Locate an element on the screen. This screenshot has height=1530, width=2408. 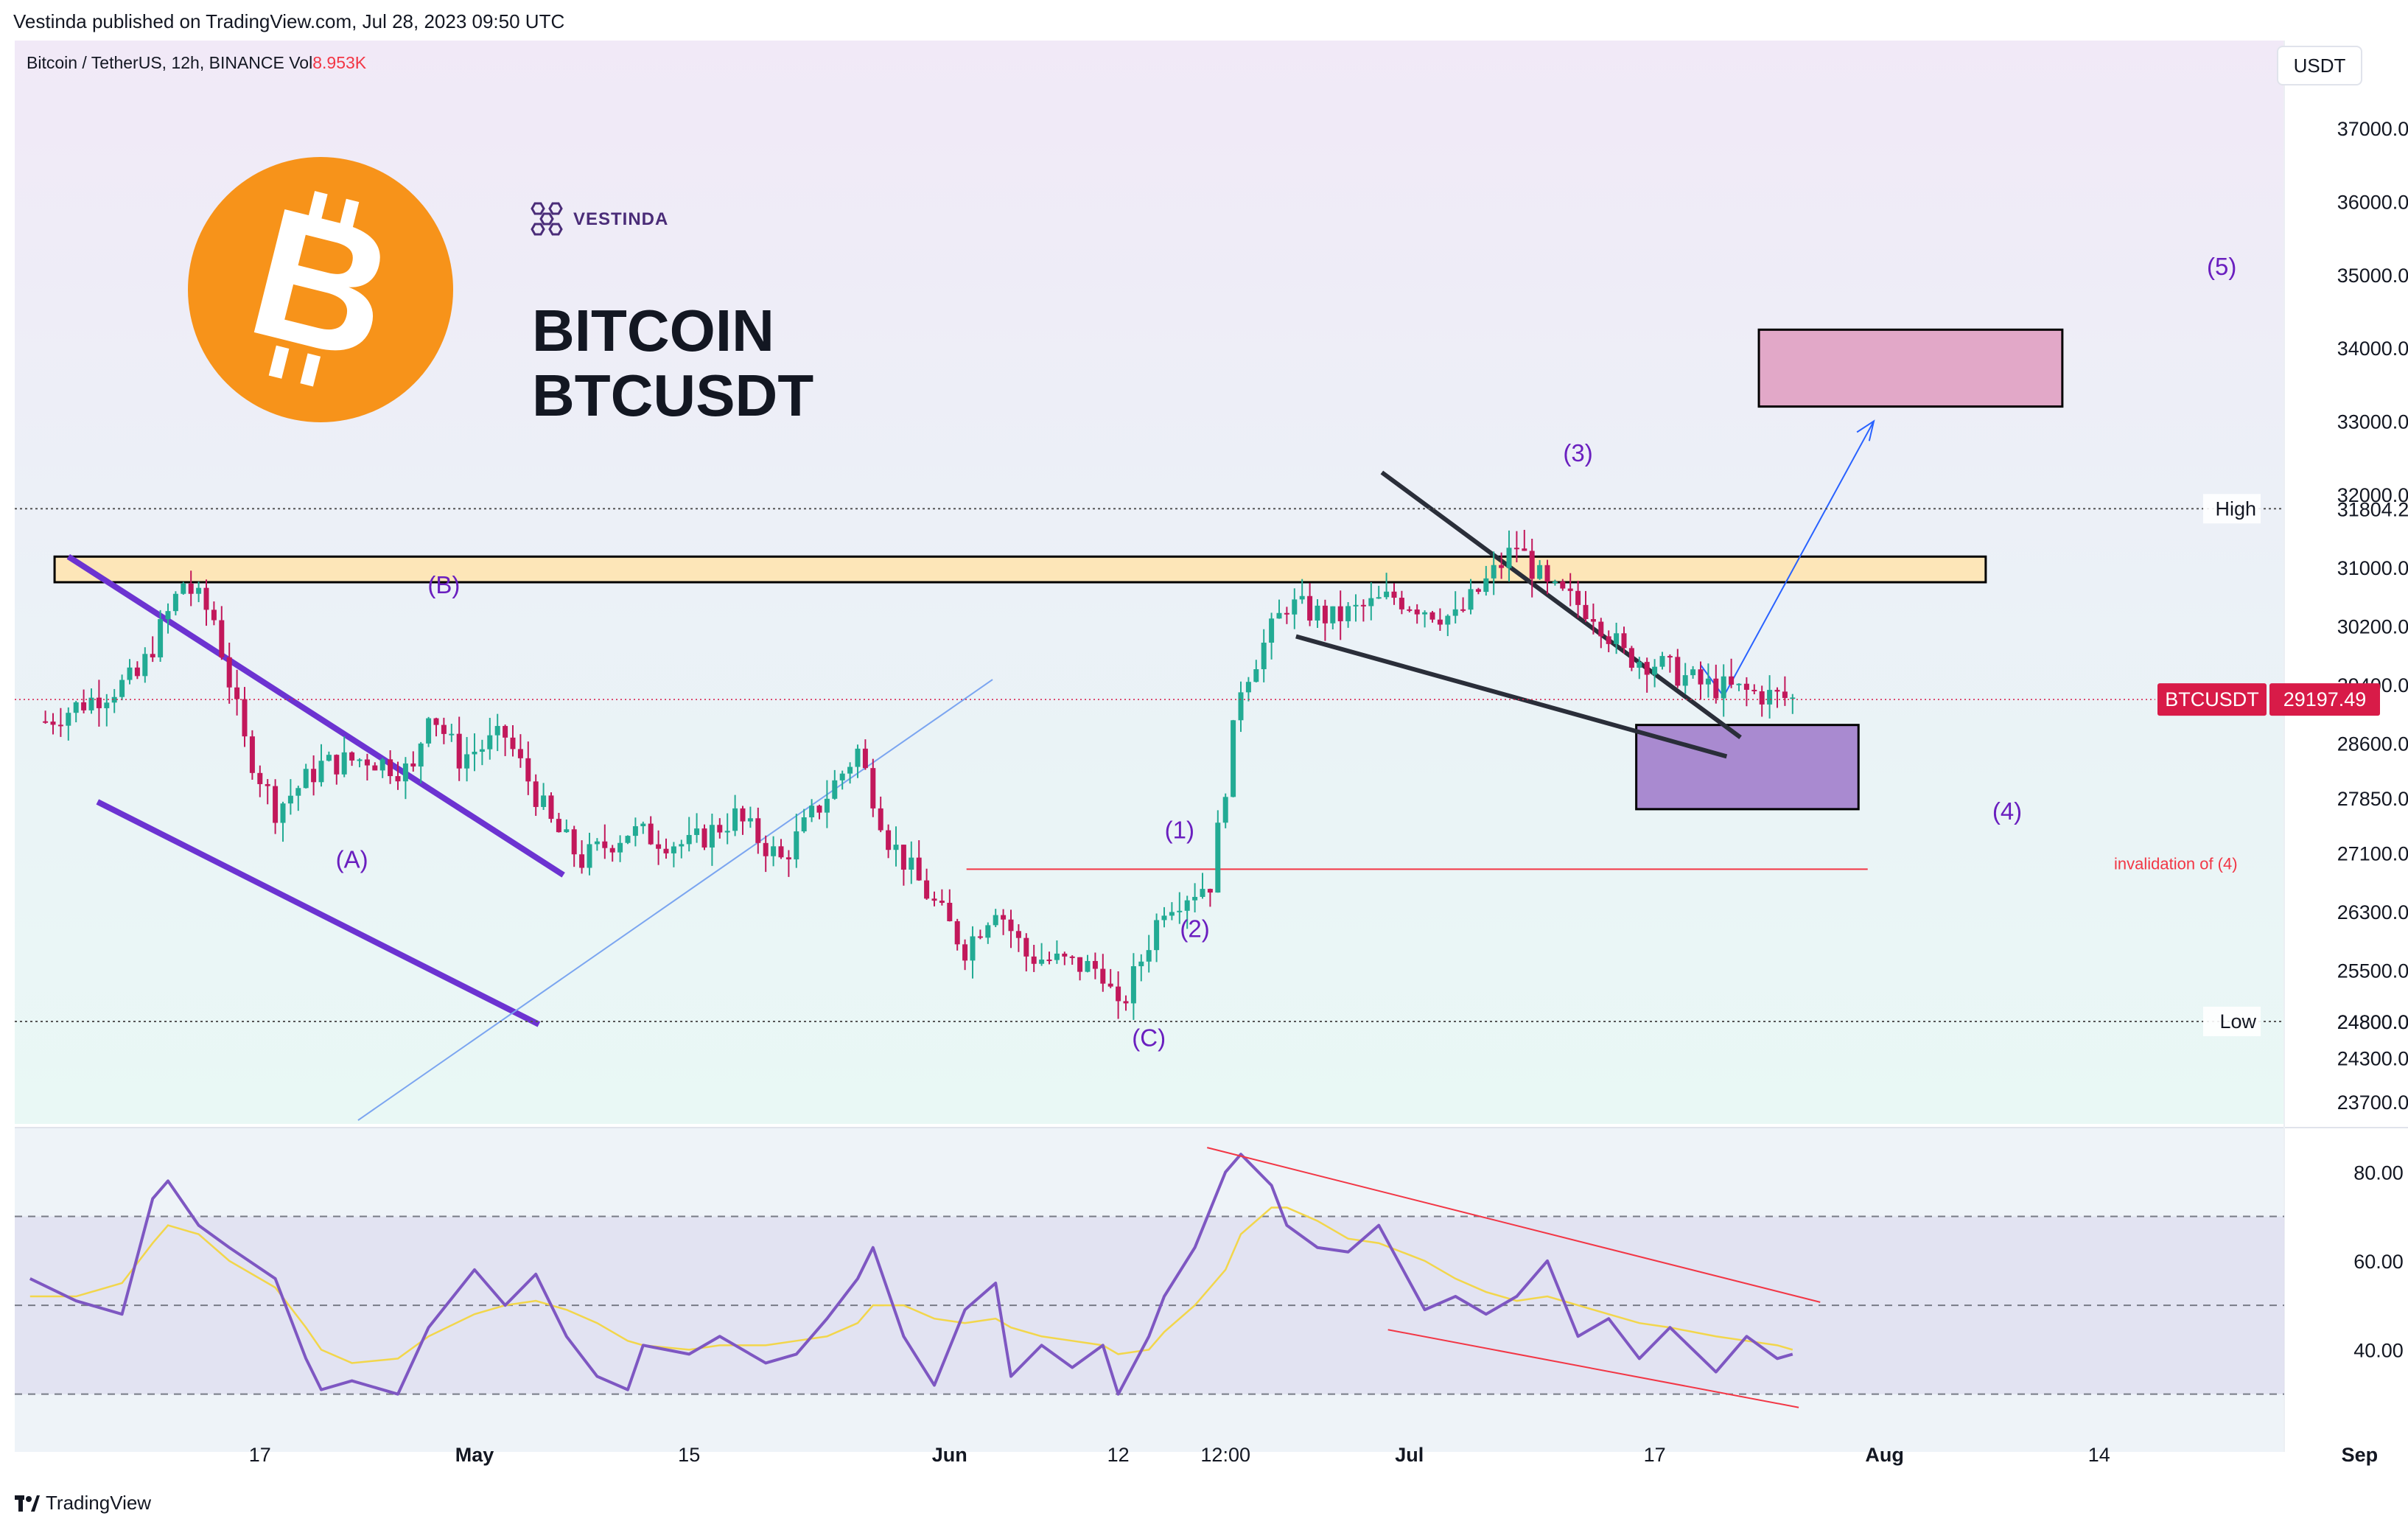
currency-button: USDT is located at coordinates (2319, 65).